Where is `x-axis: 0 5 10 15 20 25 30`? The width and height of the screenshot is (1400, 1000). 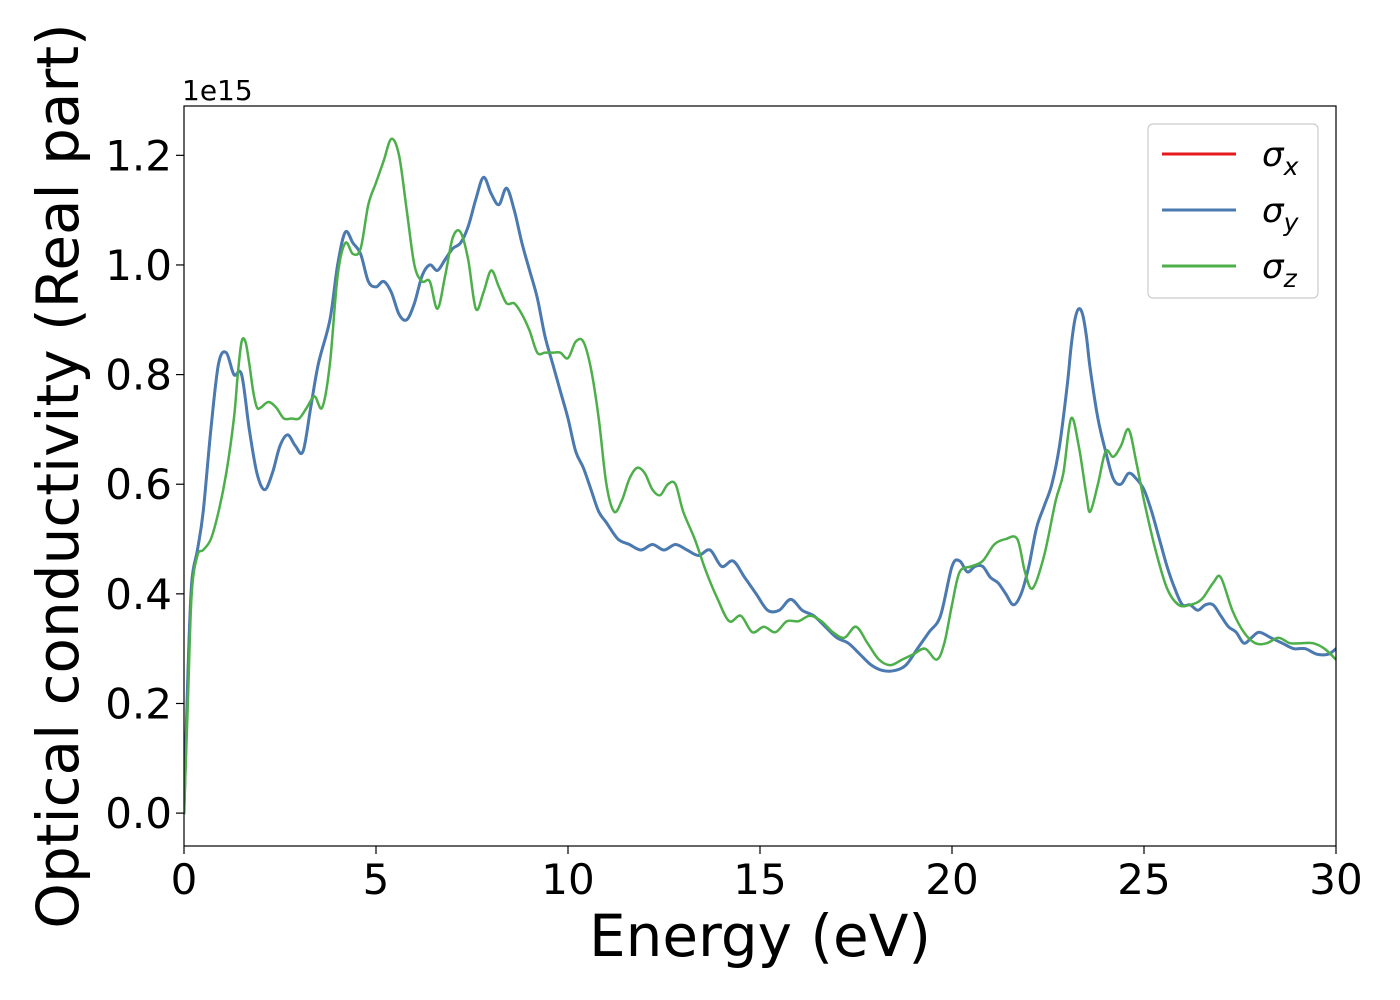 x-axis: 0 5 10 15 20 25 30 is located at coordinates (767, 875).